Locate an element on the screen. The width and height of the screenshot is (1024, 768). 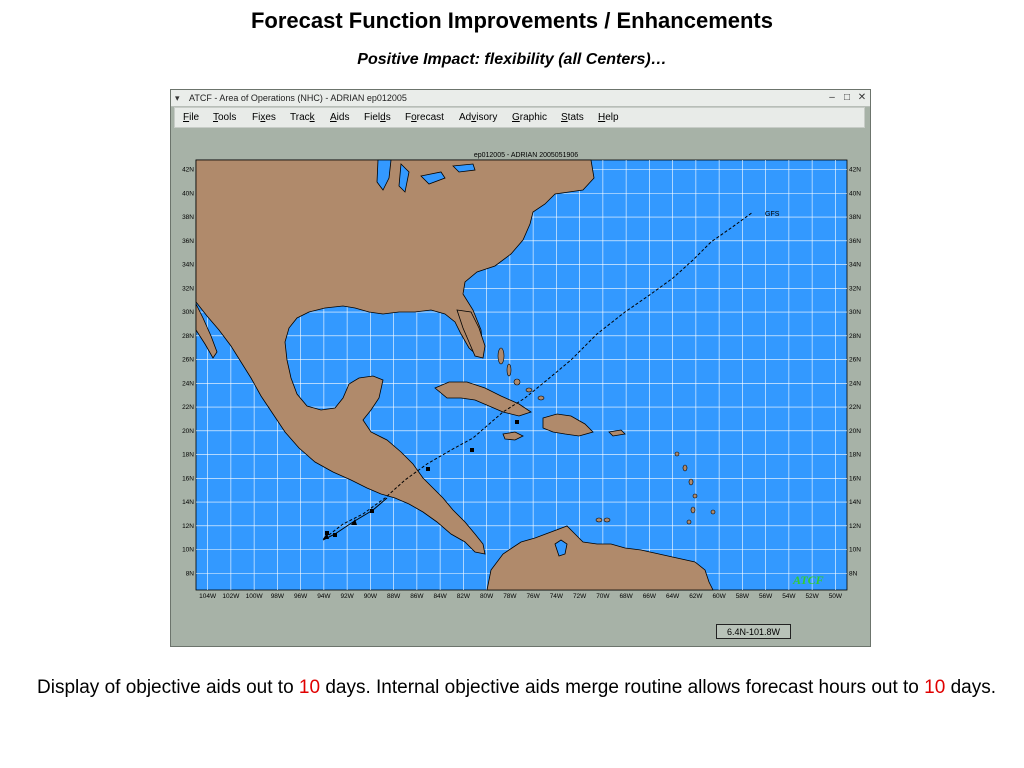
latitude-label: 24N is located at coordinates (188, 383).